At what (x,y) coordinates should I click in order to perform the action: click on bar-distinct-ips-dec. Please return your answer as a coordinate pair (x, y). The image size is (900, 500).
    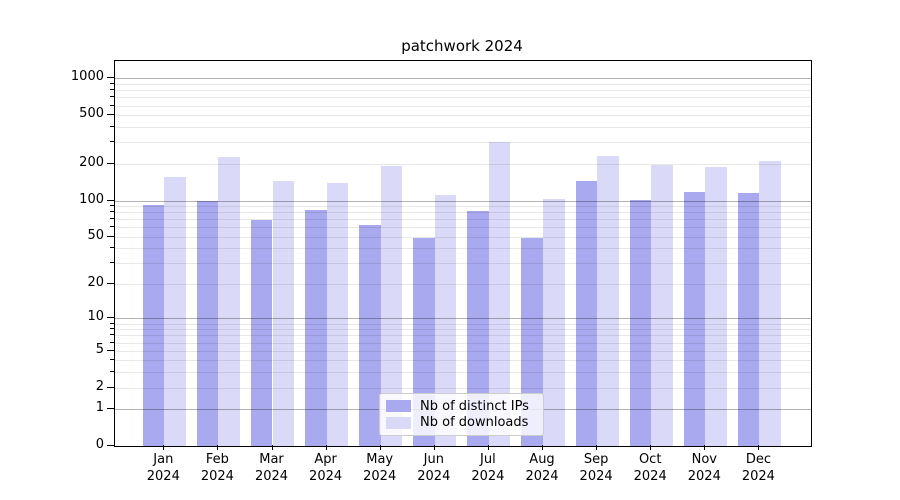
    Looking at the image, I should click on (748, 319).